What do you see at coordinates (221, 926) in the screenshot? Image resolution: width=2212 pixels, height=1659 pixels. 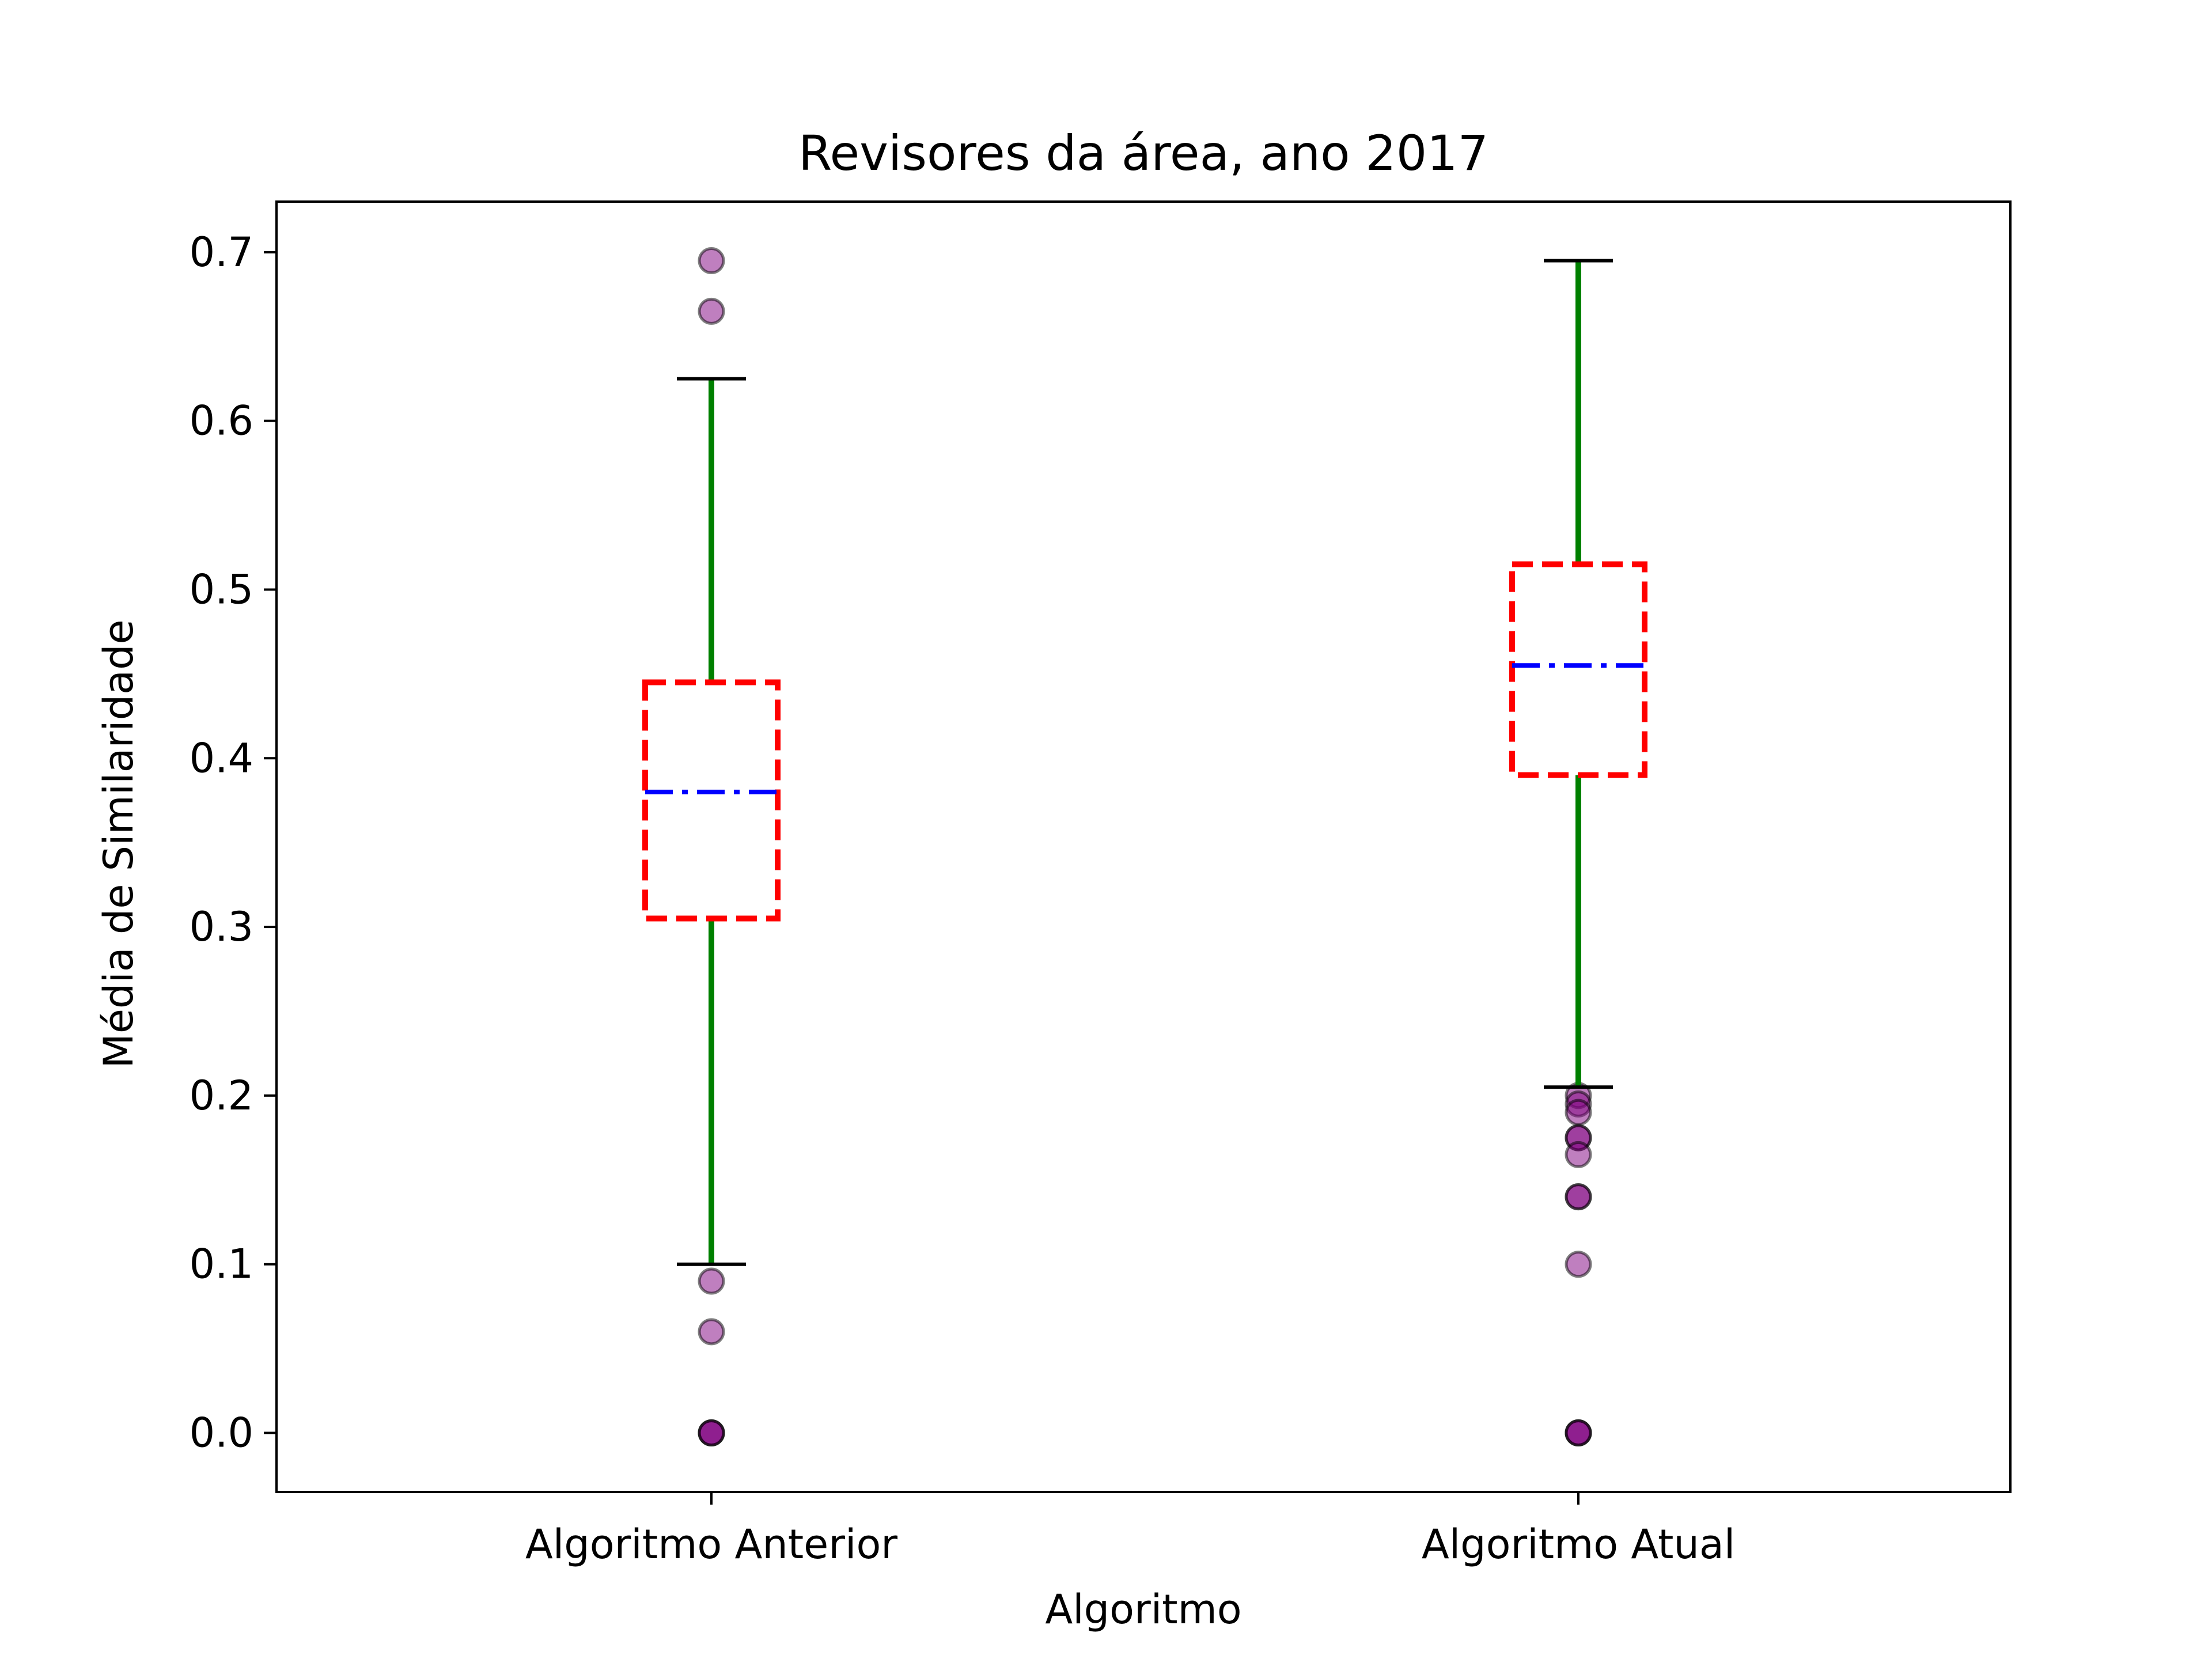 I see `y-tick-label: 0.3` at bounding box center [221, 926].